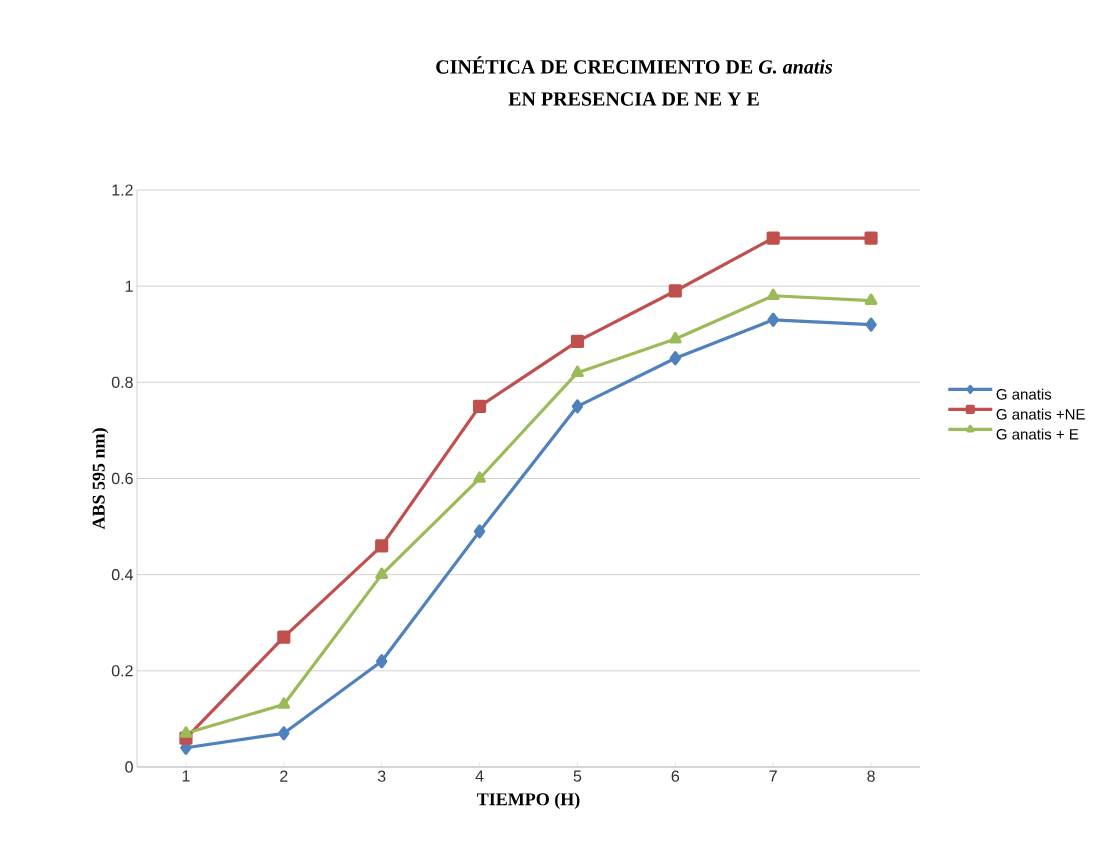  What do you see at coordinates (634, 65) in the screenshot?
I see `chart-title: CINÉTICA DE CRECIMIENTO DE G. anatis` at bounding box center [634, 65].